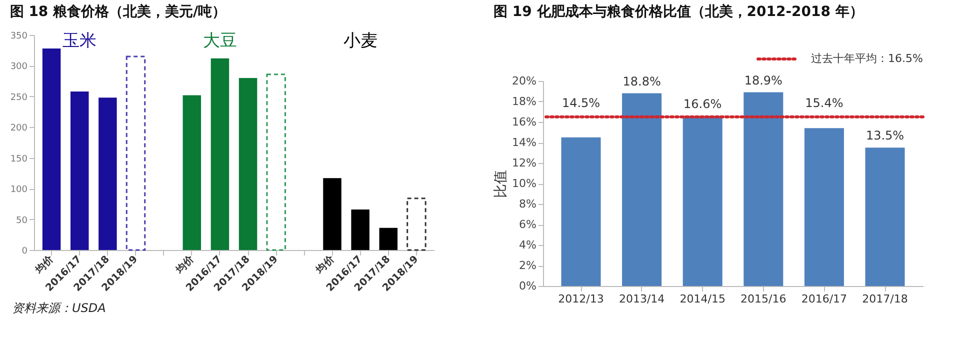 The width and height of the screenshot is (971, 360). Describe the element at coordinates (885, 299) in the screenshot. I see `x-tick-label: 2017/18` at that location.